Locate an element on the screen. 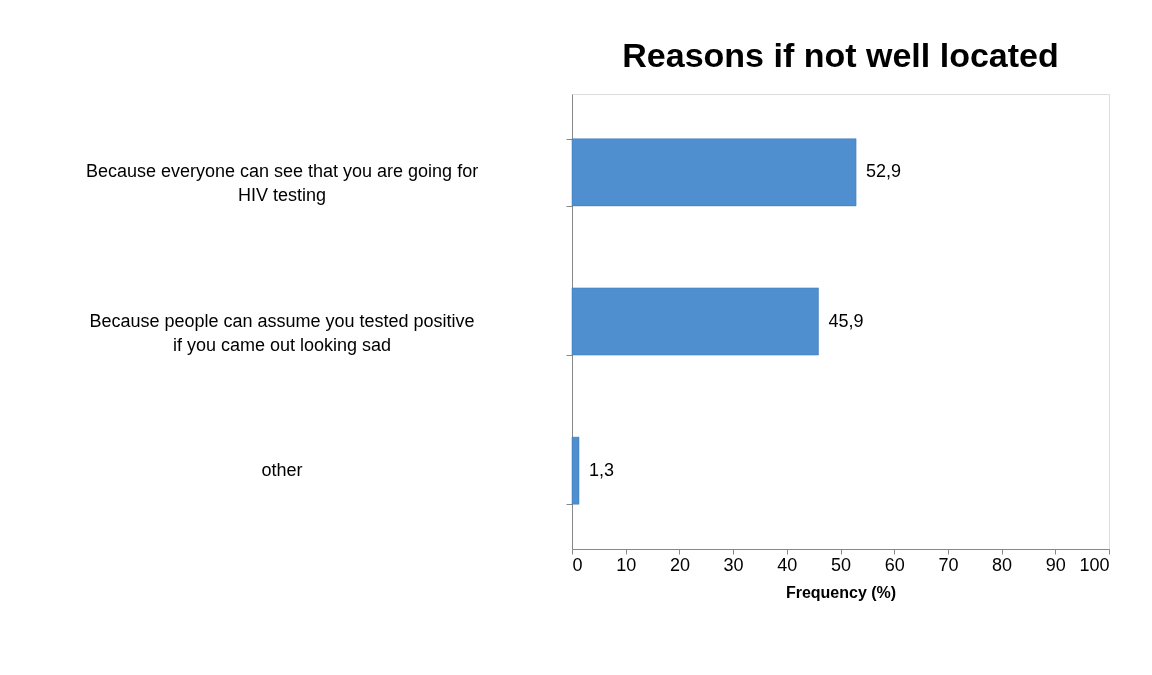  x-tick-label: 100 is located at coordinates (1094, 564).